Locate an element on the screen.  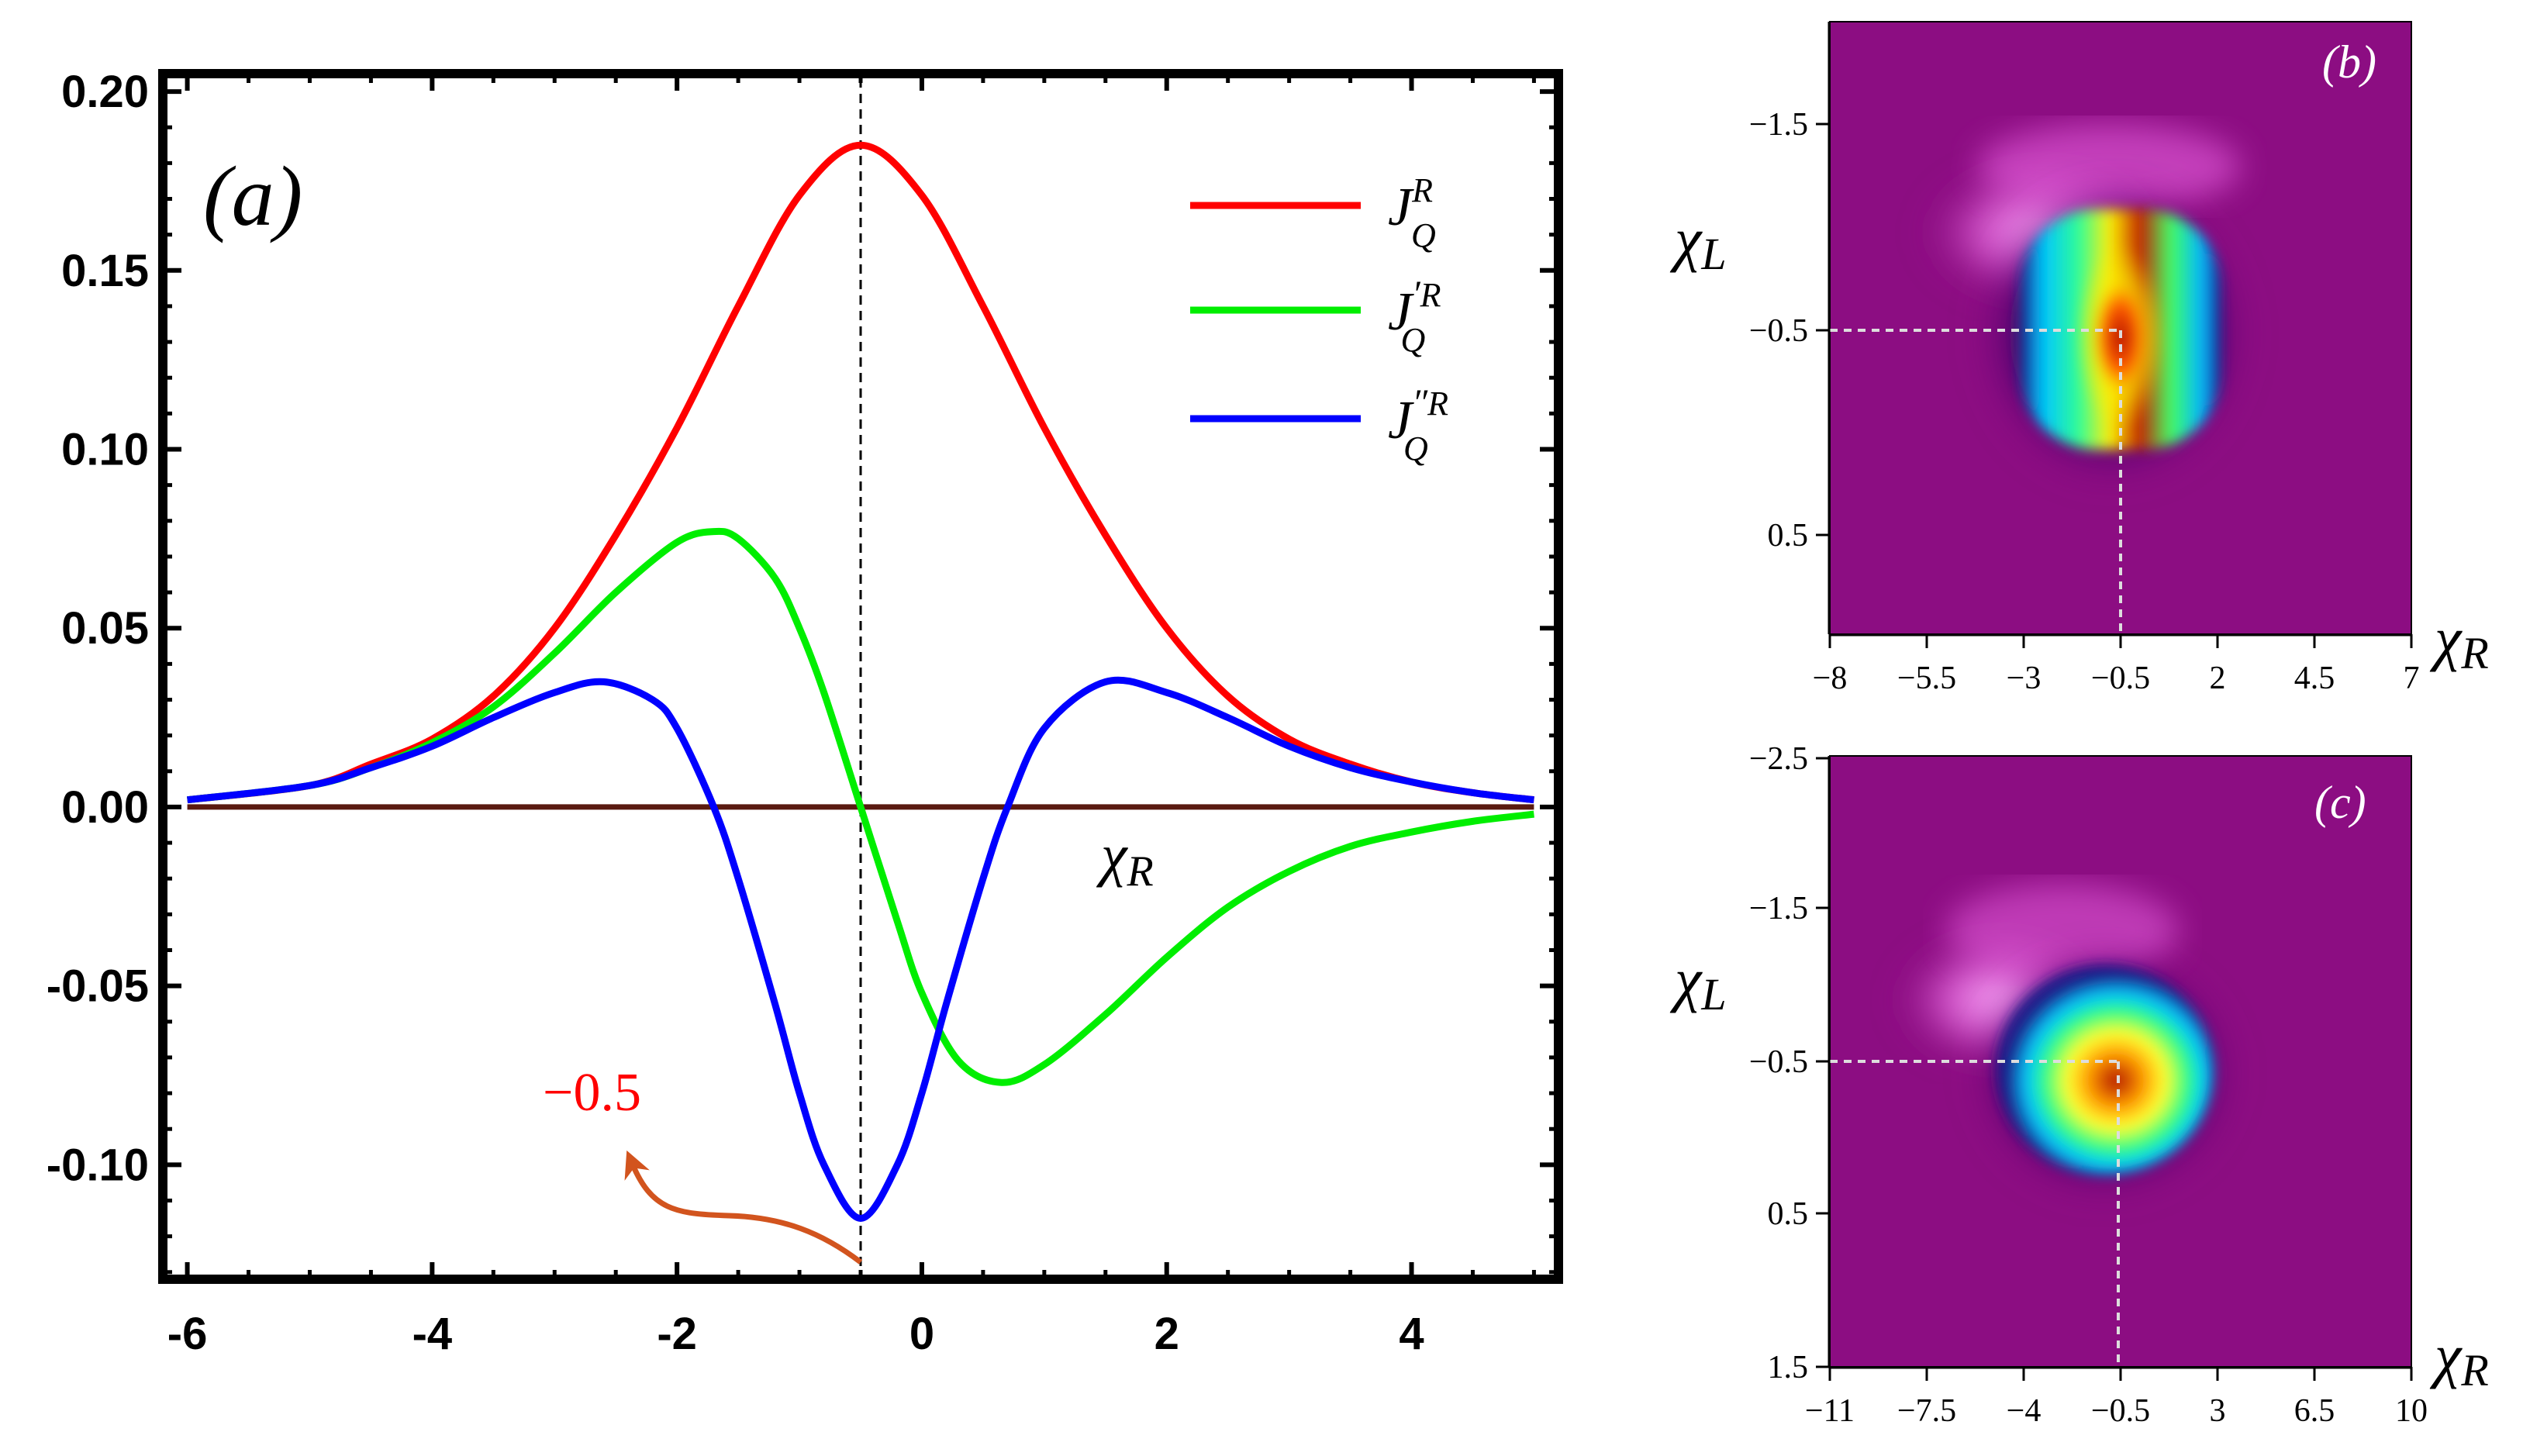
legend-label-jqr: JR Q is located at coordinates (1412, 212).